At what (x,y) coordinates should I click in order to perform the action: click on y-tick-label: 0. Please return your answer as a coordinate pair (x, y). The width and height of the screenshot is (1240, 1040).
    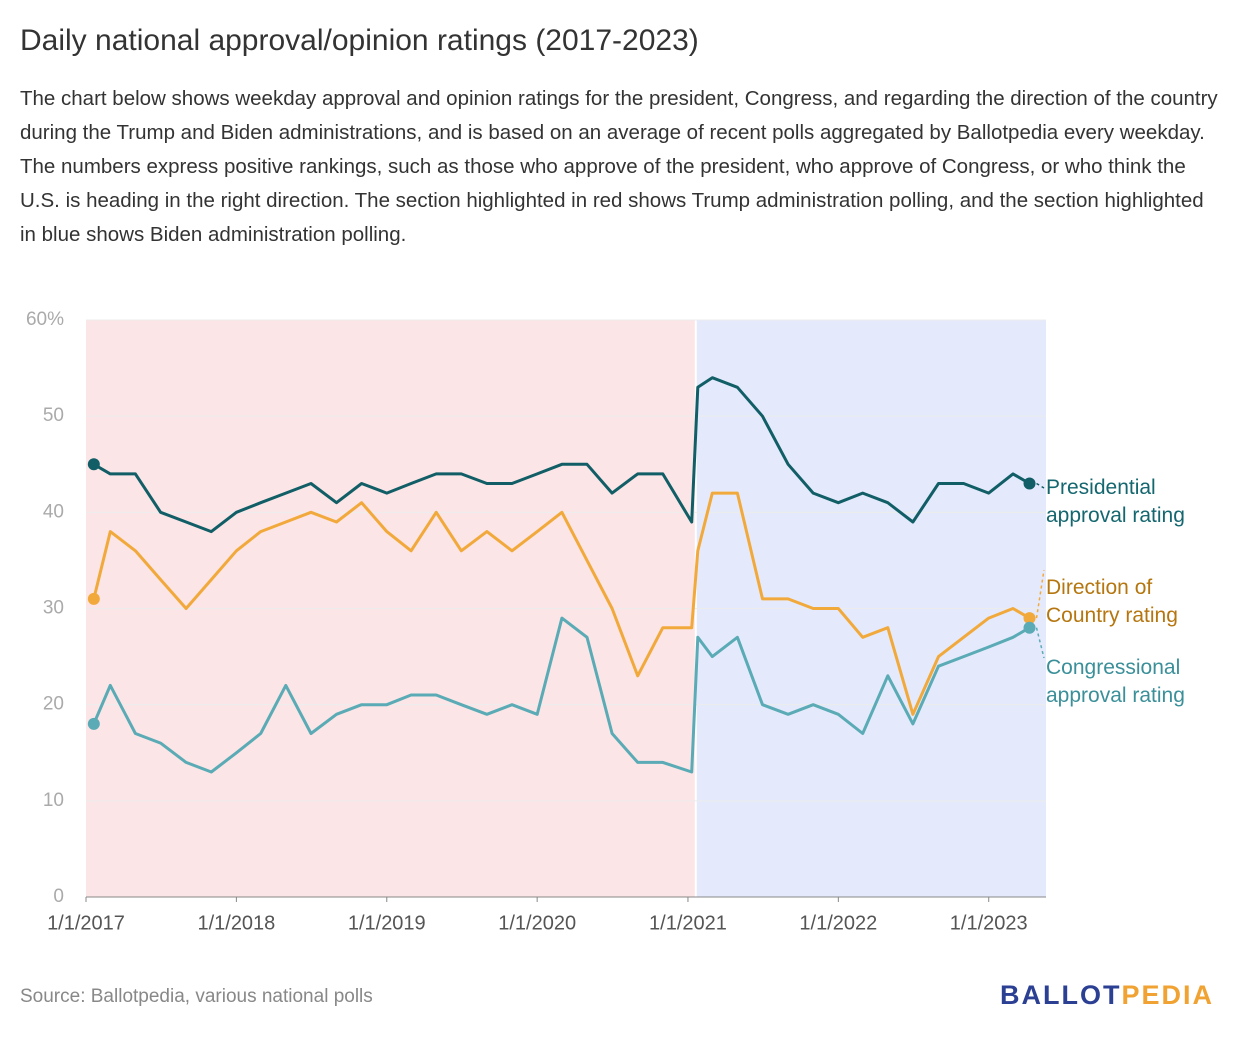
    Looking at the image, I should click on (58, 896).